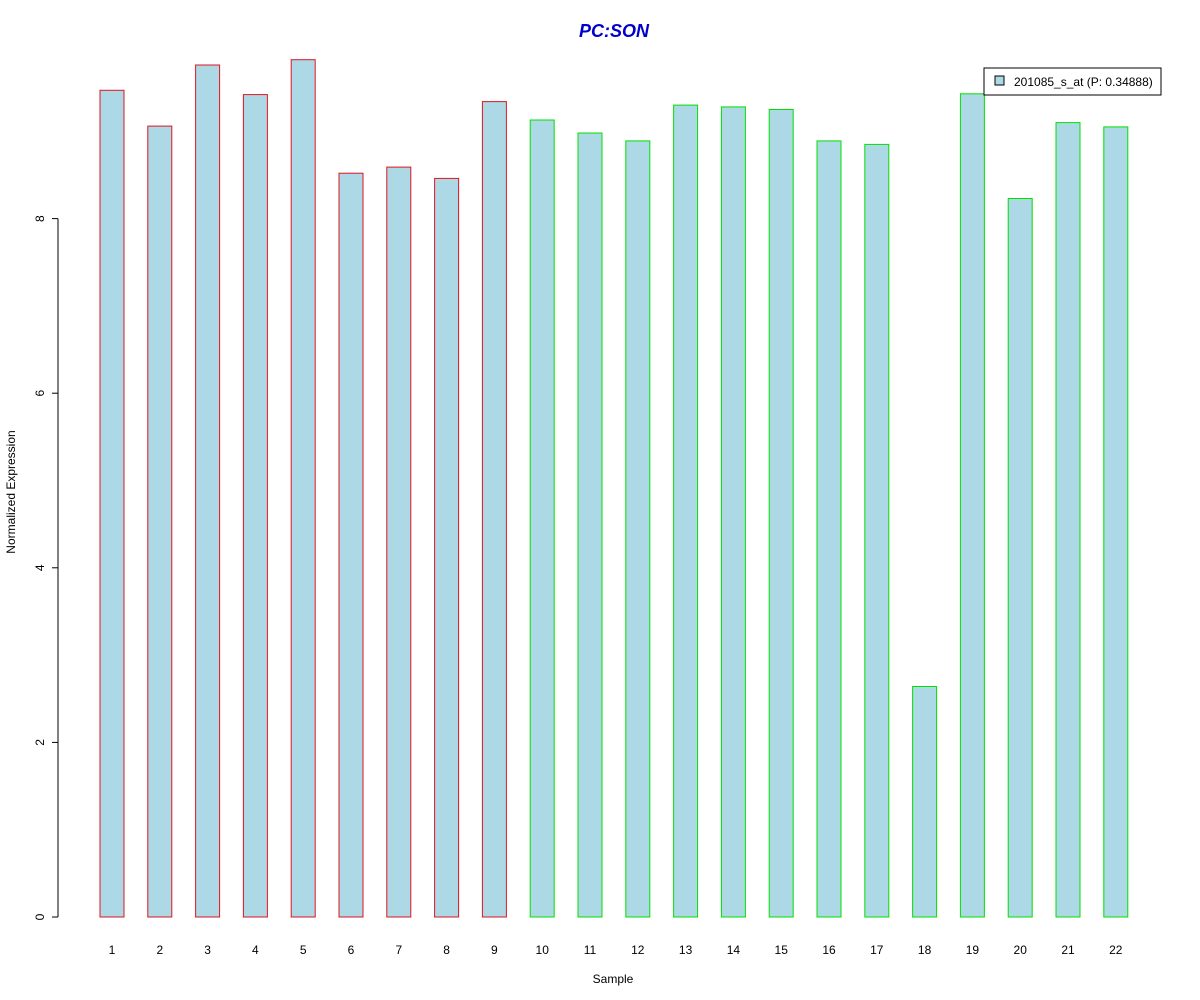 This screenshot has height=1000, width=1200. I want to click on x-tick-label: 4, so click(255, 950).